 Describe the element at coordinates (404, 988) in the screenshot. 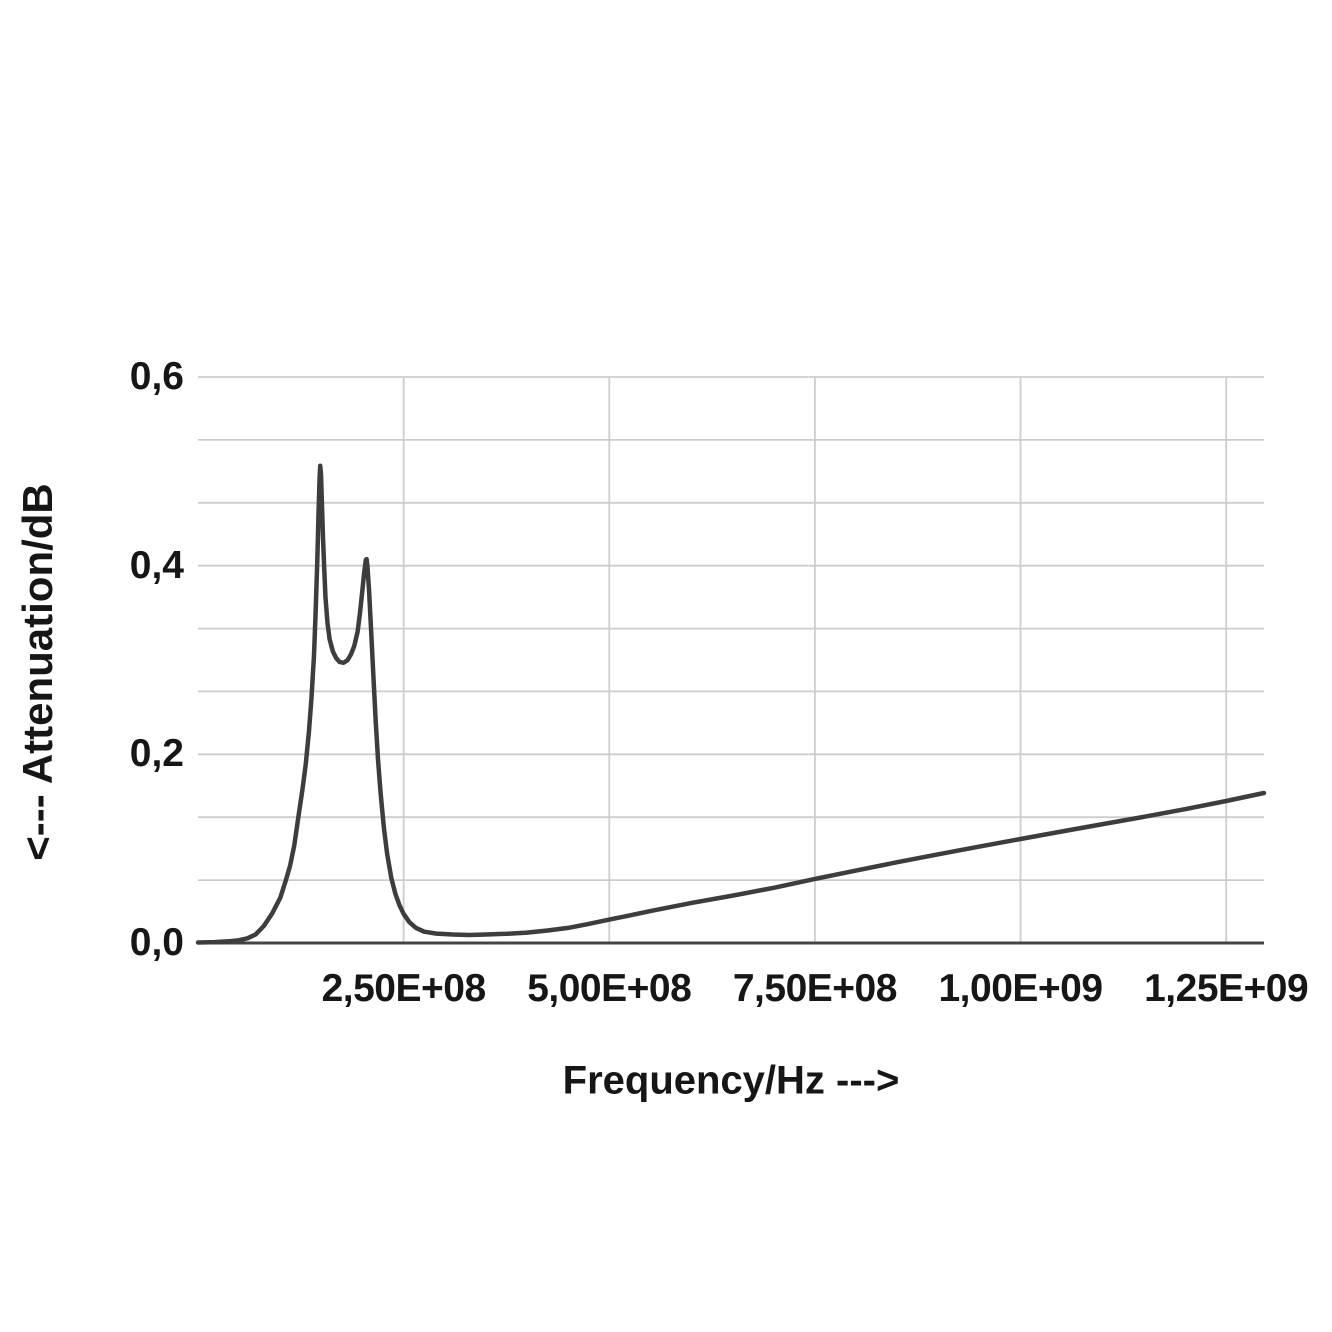

I see `x-tick-label: 2,50E+08` at that location.